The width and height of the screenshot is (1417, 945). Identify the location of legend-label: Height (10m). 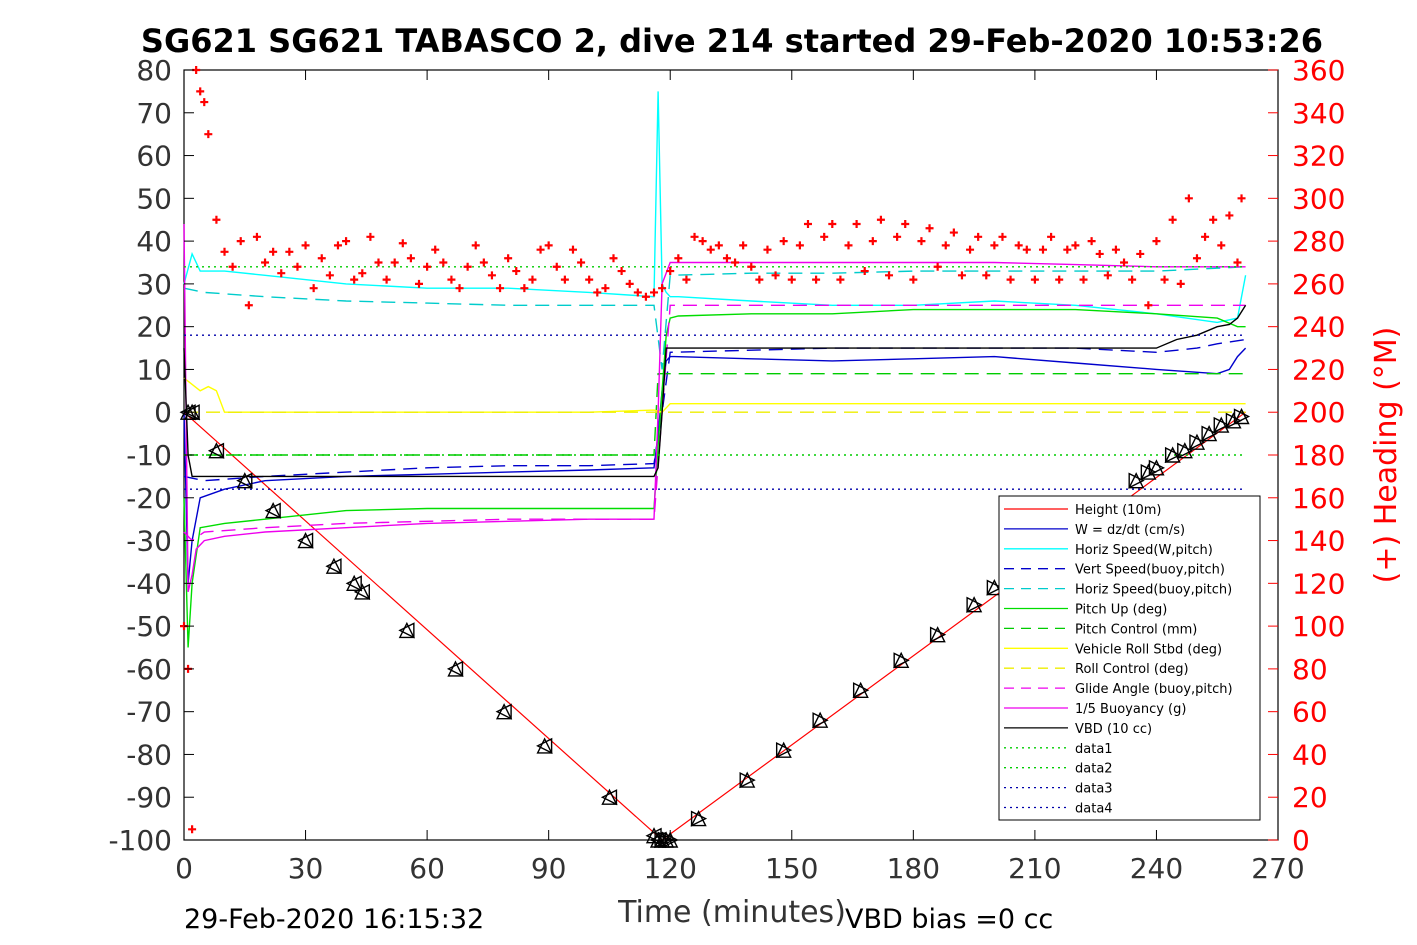
(1118, 510).